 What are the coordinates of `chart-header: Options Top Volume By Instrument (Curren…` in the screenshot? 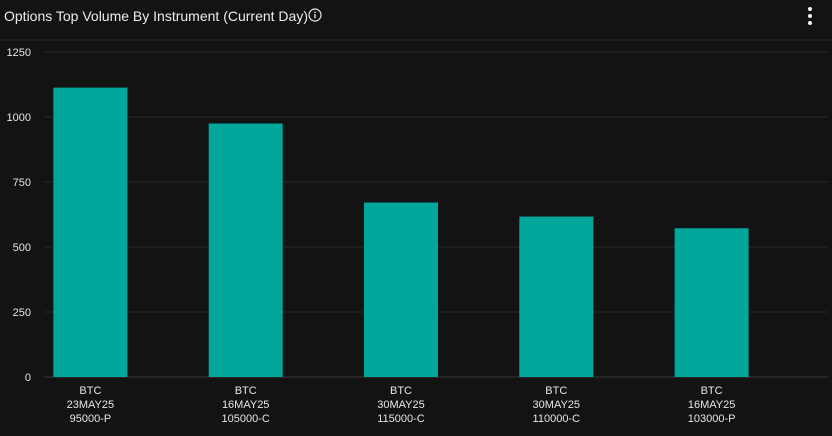 It's located at (416, 17).